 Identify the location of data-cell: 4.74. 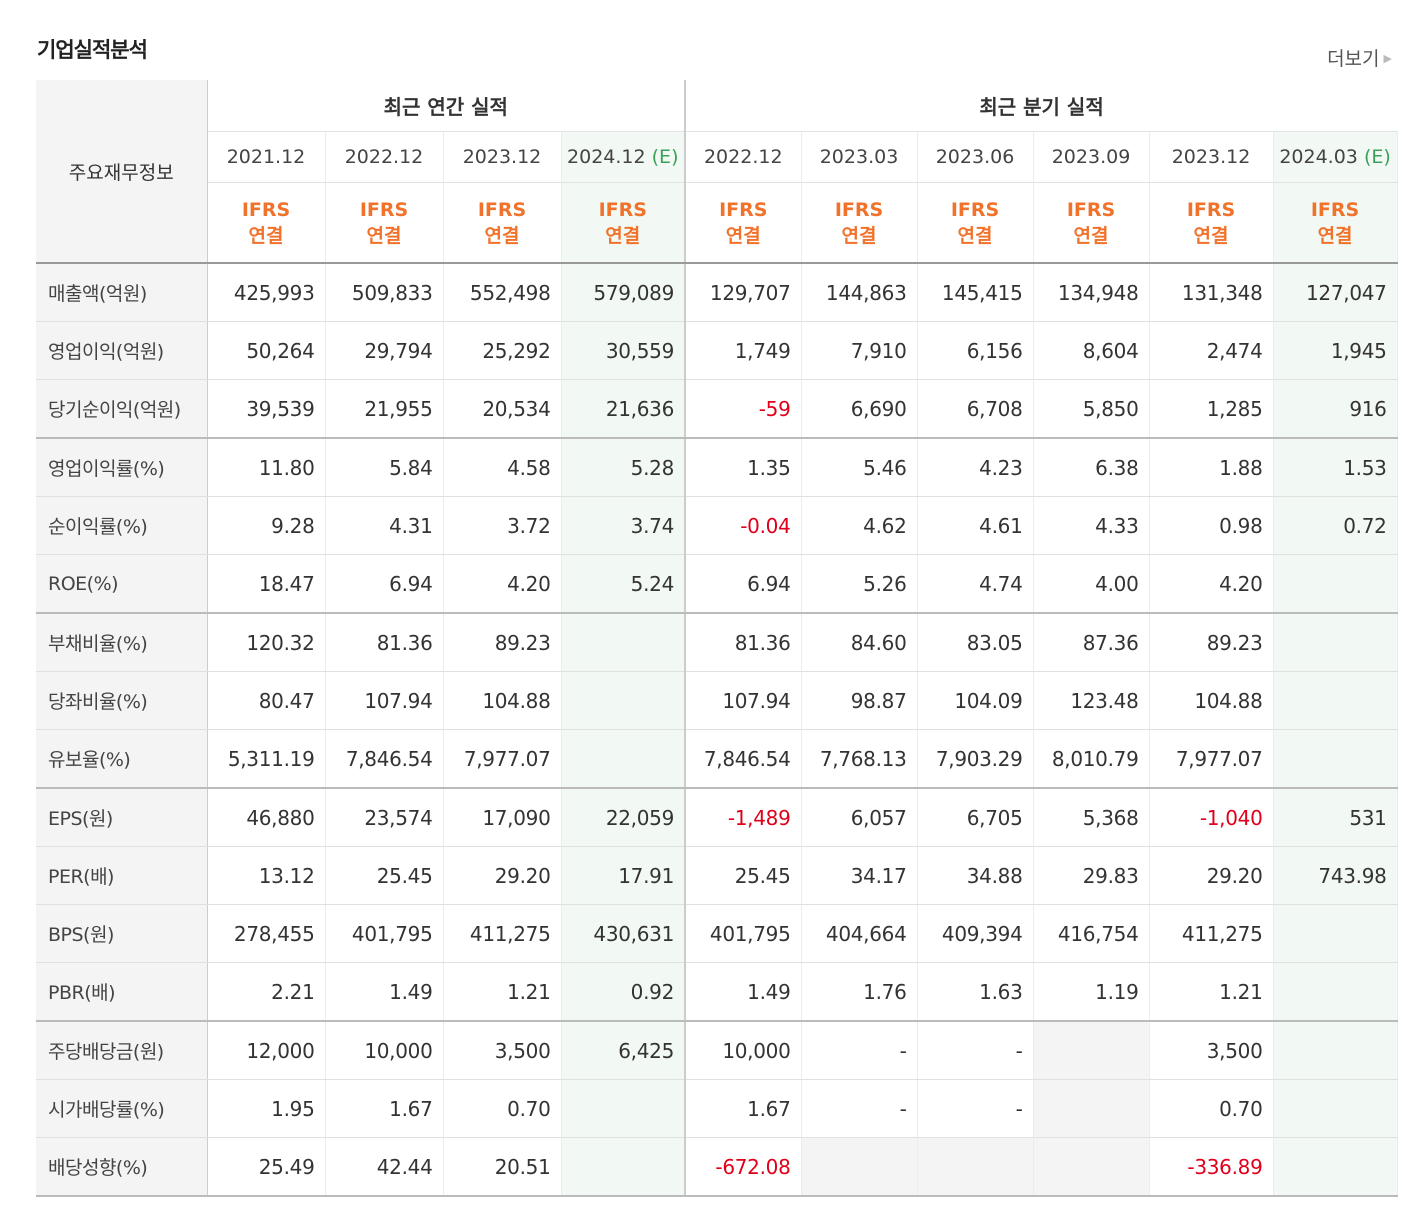
(975, 584).